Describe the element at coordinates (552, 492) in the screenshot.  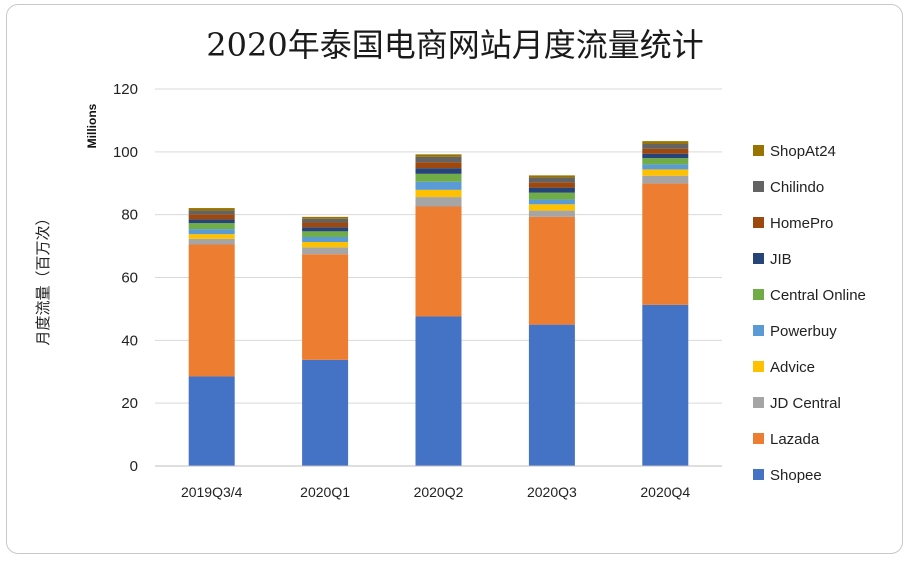
I see `x-tick-label: 2020Q3` at that location.